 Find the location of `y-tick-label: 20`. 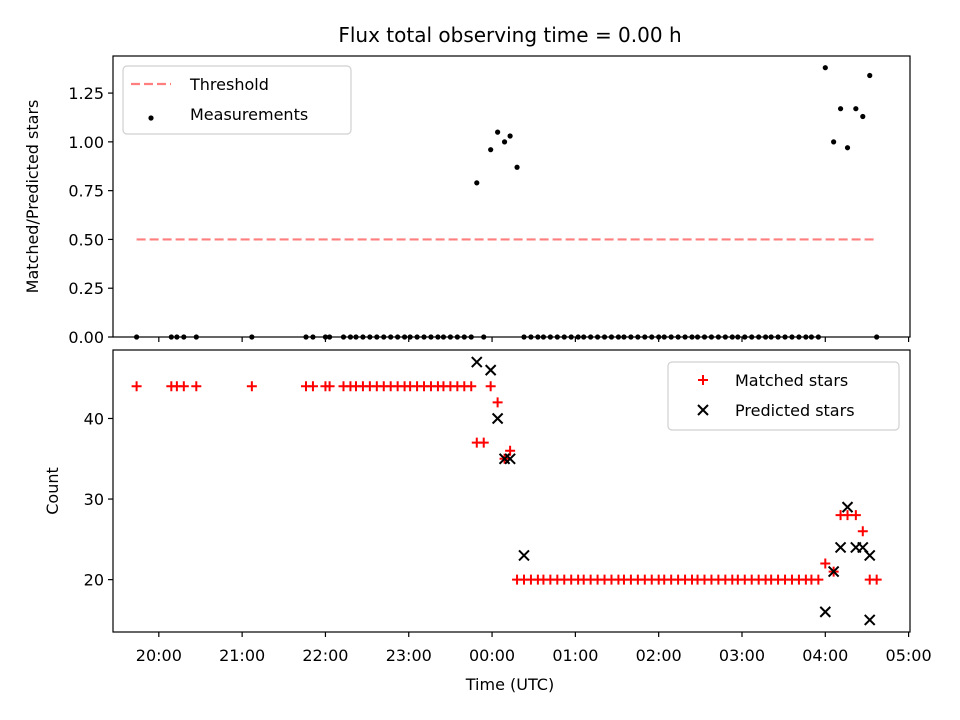

y-tick-label: 20 is located at coordinates (94, 580).